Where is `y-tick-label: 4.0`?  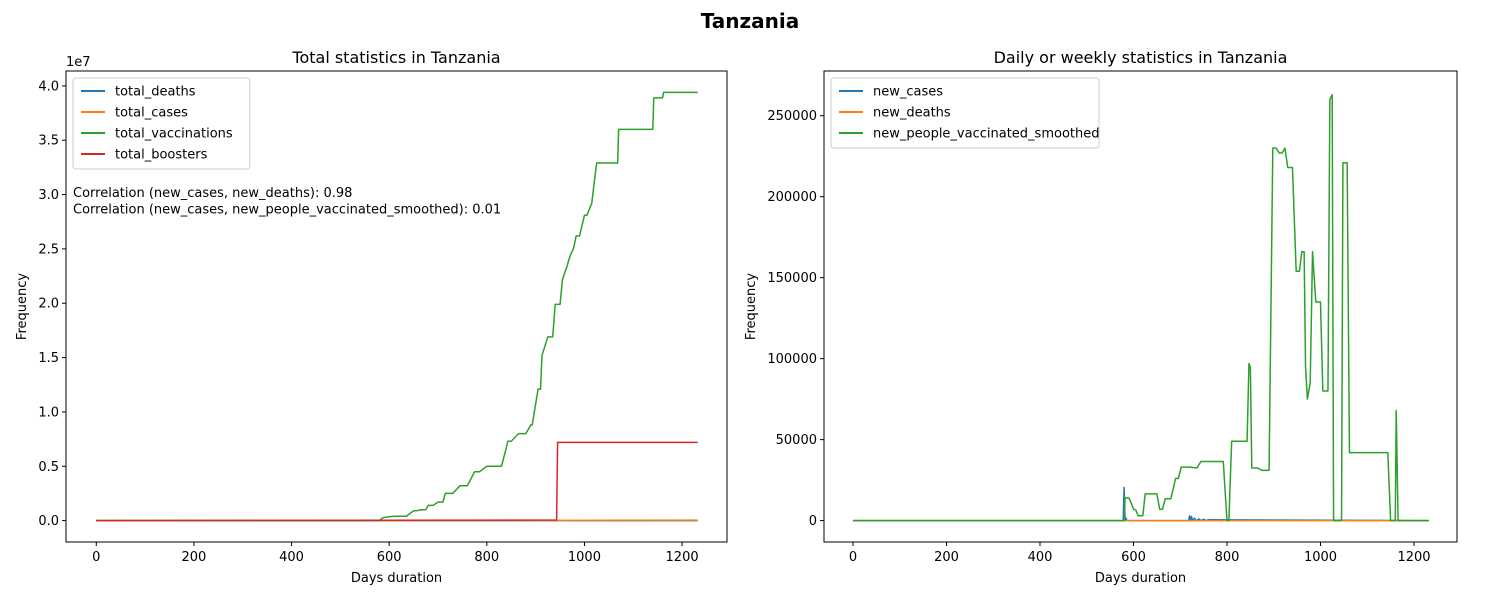
y-tick-label: 4.0 is located at coordinates (48, 86).